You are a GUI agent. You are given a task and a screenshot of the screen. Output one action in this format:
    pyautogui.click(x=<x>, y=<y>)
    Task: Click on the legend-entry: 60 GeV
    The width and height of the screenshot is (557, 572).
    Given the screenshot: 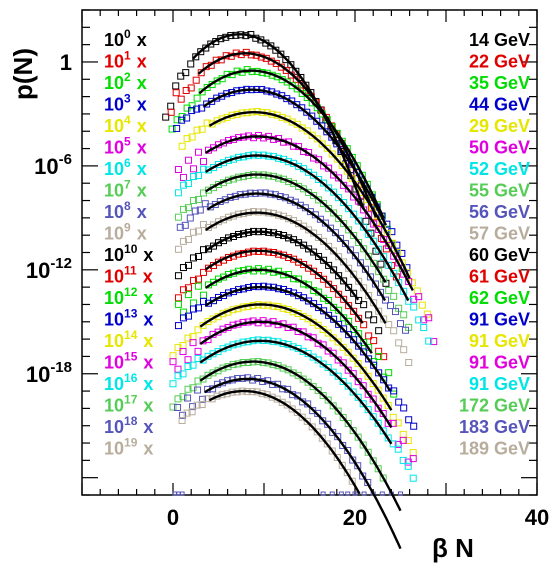 What is the action you would take?
    pyautogui.click(x=499, y=255)
    